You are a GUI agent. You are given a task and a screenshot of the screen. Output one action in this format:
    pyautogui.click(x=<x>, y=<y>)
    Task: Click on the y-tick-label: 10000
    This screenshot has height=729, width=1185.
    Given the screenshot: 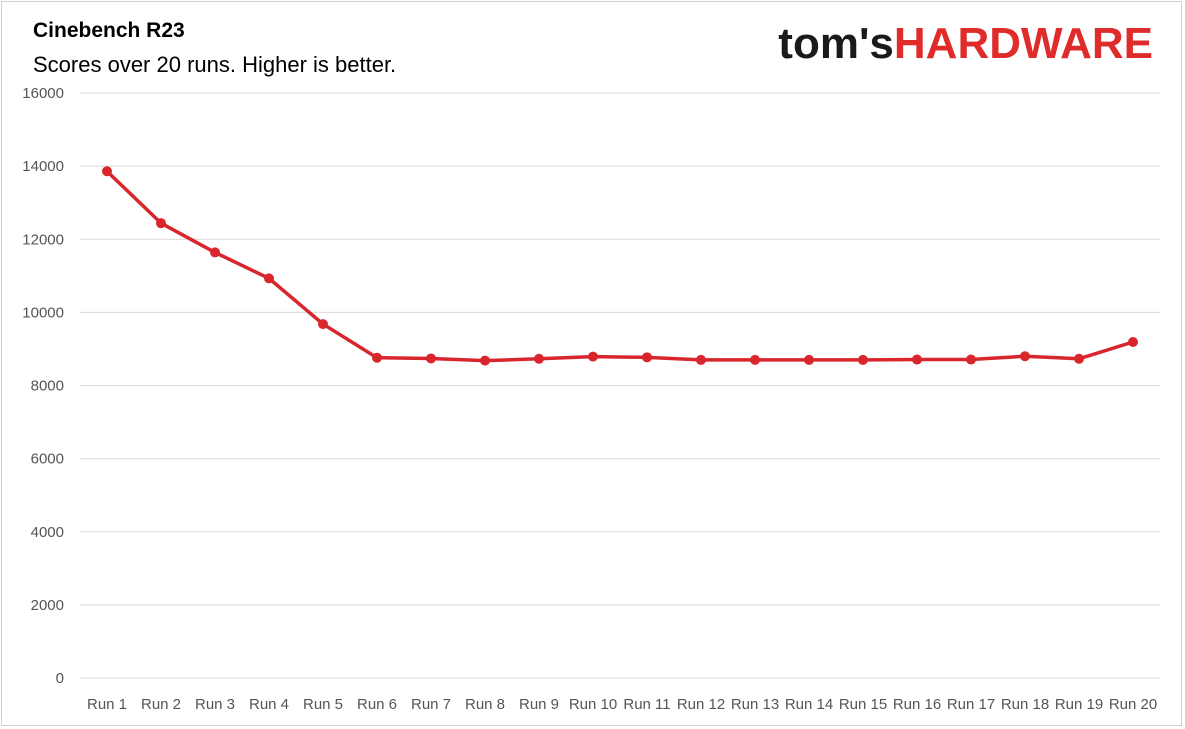 What is the action you would take?
    pyautogui.click(x=43, y=312)
    